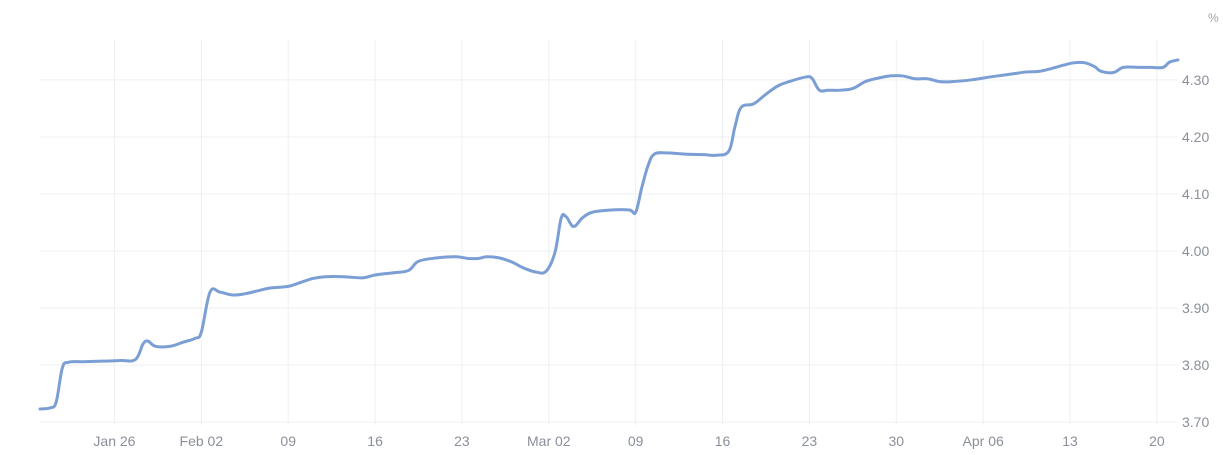  Describe the element at coordinates (114, 441) in the screenshot. I see `x-tick-label: Jan 26` at that location.